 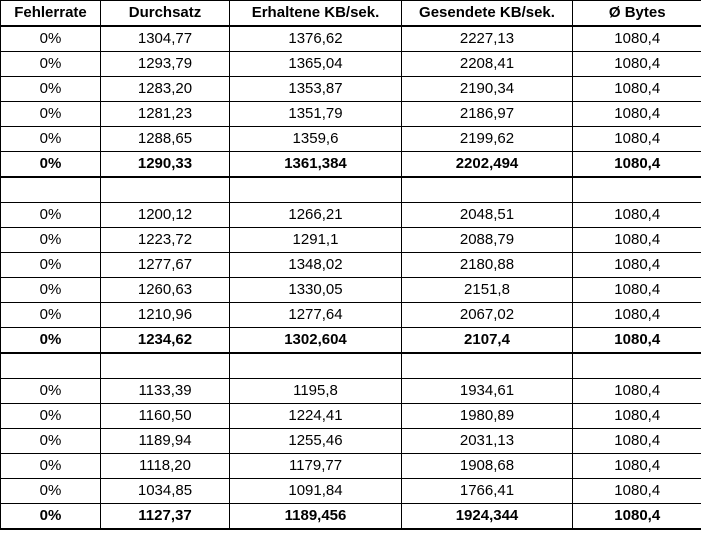 I want to click on summary-cell-gesendete: 2107,4, so click(x=487, y=340).